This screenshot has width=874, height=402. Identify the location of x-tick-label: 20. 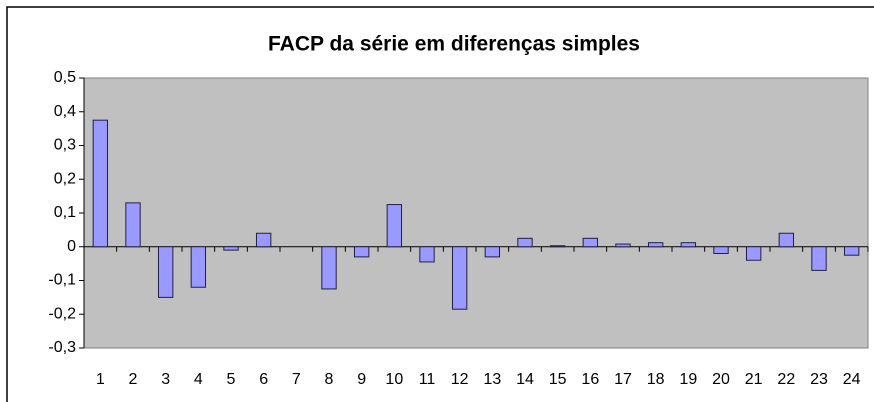
(721, 379).